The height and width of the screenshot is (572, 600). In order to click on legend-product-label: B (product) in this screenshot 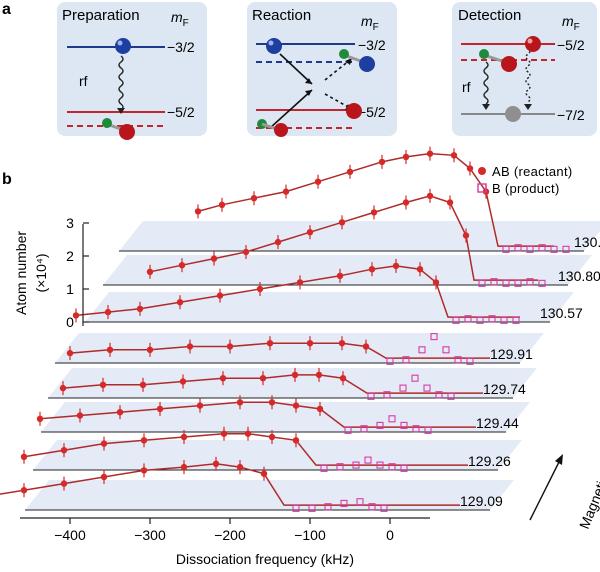, I will do `click(526, 188)`.